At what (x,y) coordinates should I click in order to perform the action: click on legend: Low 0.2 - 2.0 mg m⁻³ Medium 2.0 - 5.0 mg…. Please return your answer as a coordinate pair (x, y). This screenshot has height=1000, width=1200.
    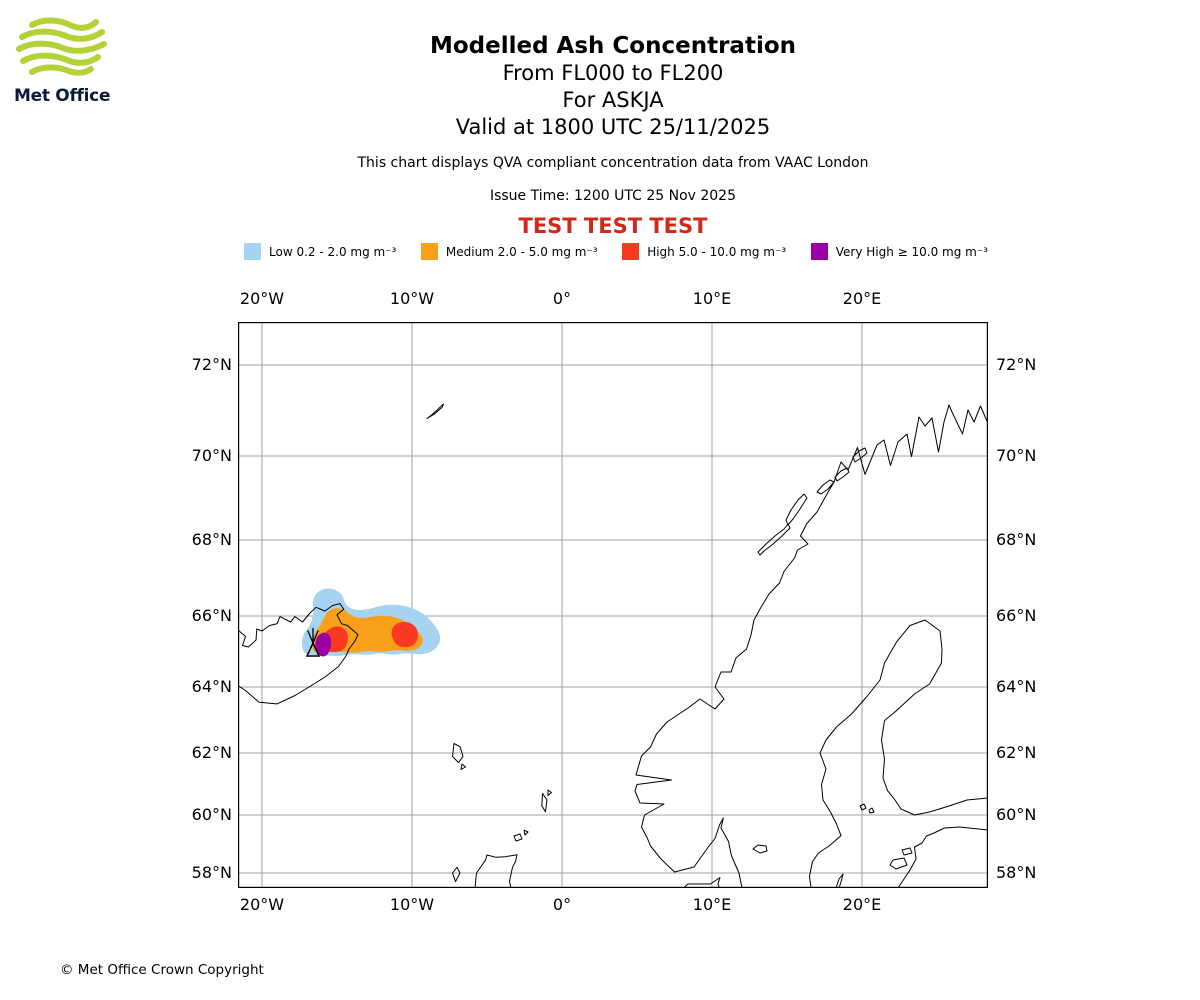
    Looking at the image, I should click on (616, 251).